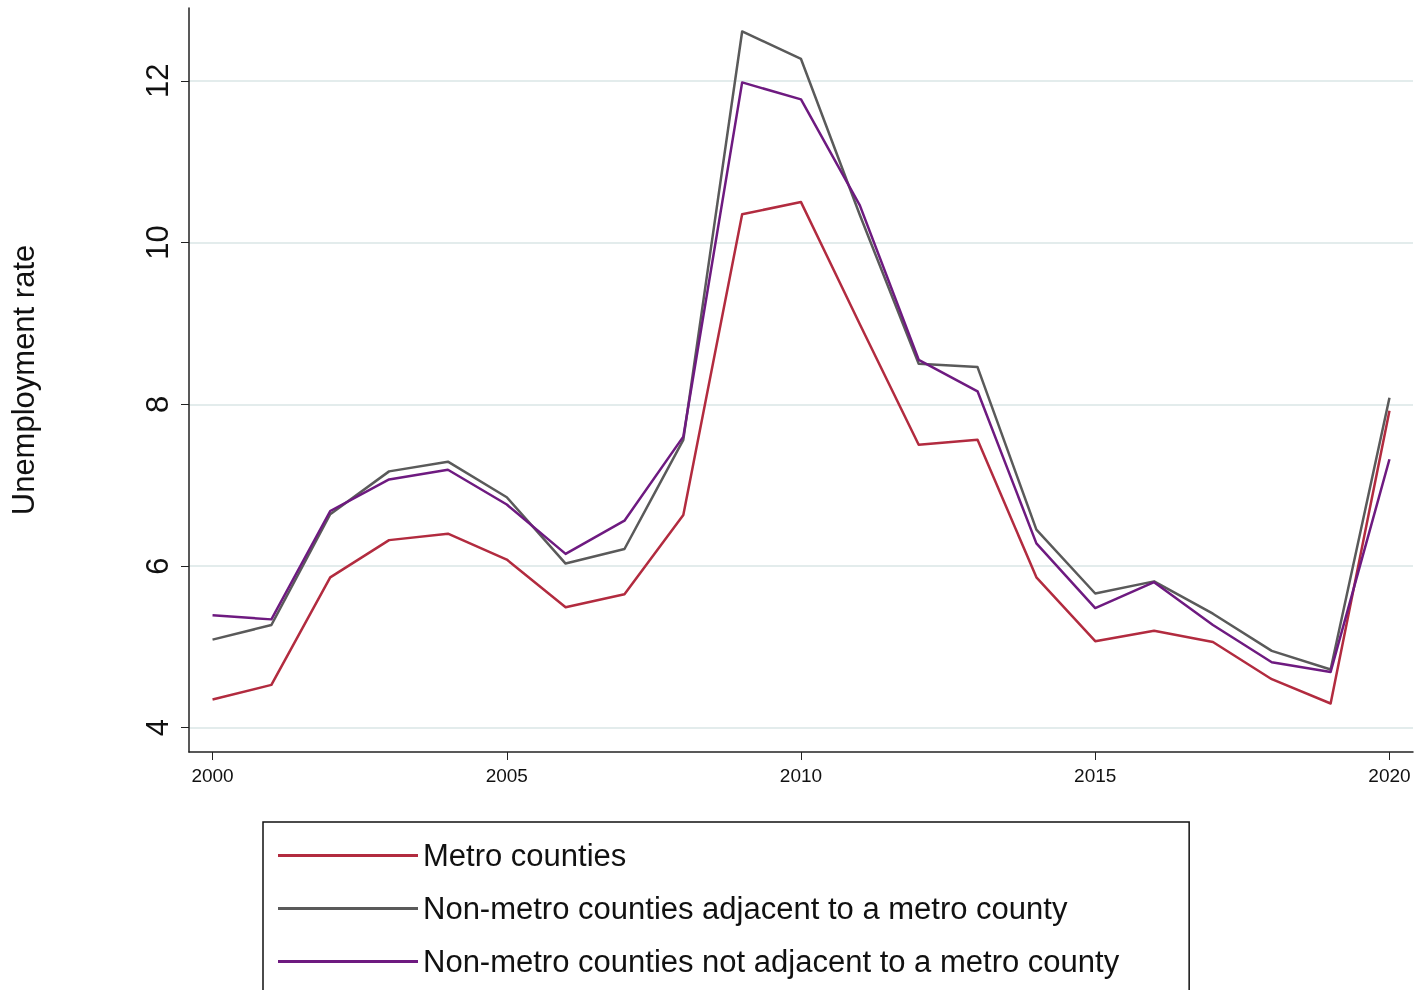 The width and height of the screenshot is (1418, 990). Describe the element at coordinates (157, 81) in the screenshot. I see `y-tick-label: 12` at that location.